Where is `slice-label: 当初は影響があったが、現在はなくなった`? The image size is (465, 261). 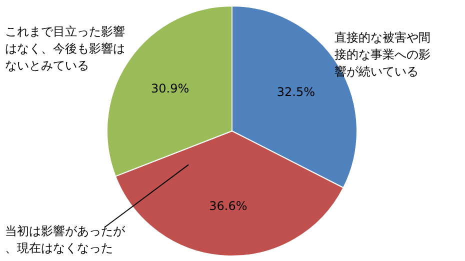 slice-label: 当初は影響があったが、現在はなくなった is located at coordinates (65, 239).